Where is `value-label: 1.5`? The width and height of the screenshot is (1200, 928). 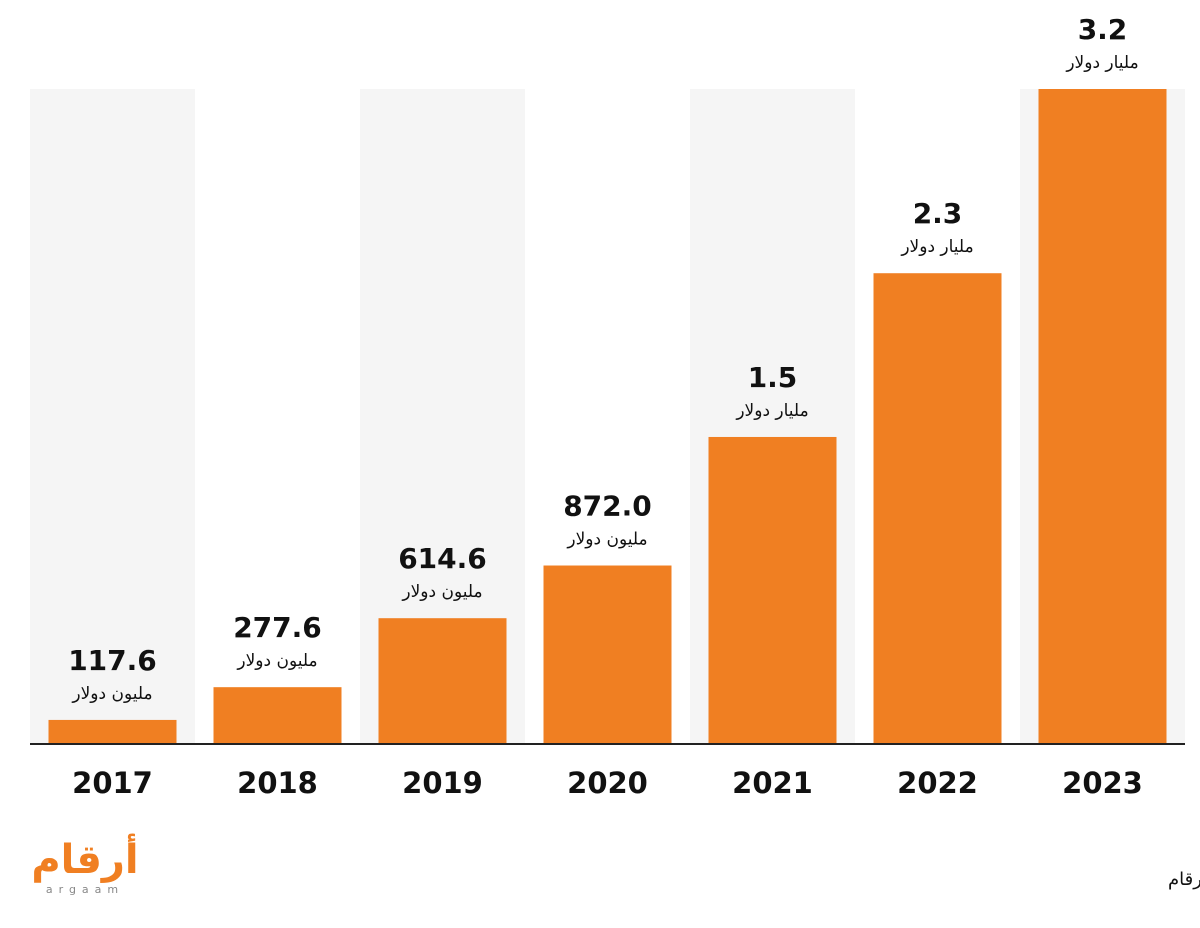 value-label: 1.5 is located at coordinates (773, 377).